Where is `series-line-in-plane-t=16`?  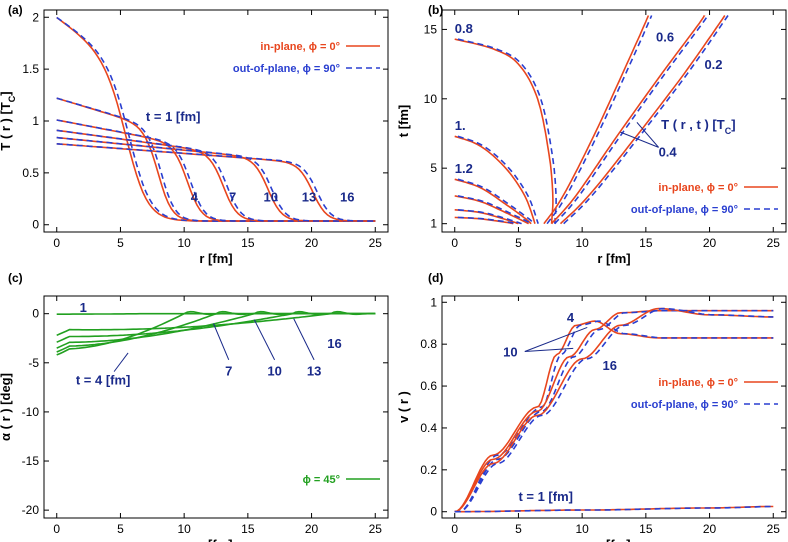 series-line-in-plane-t=16 is located at coordinates (216, 182).